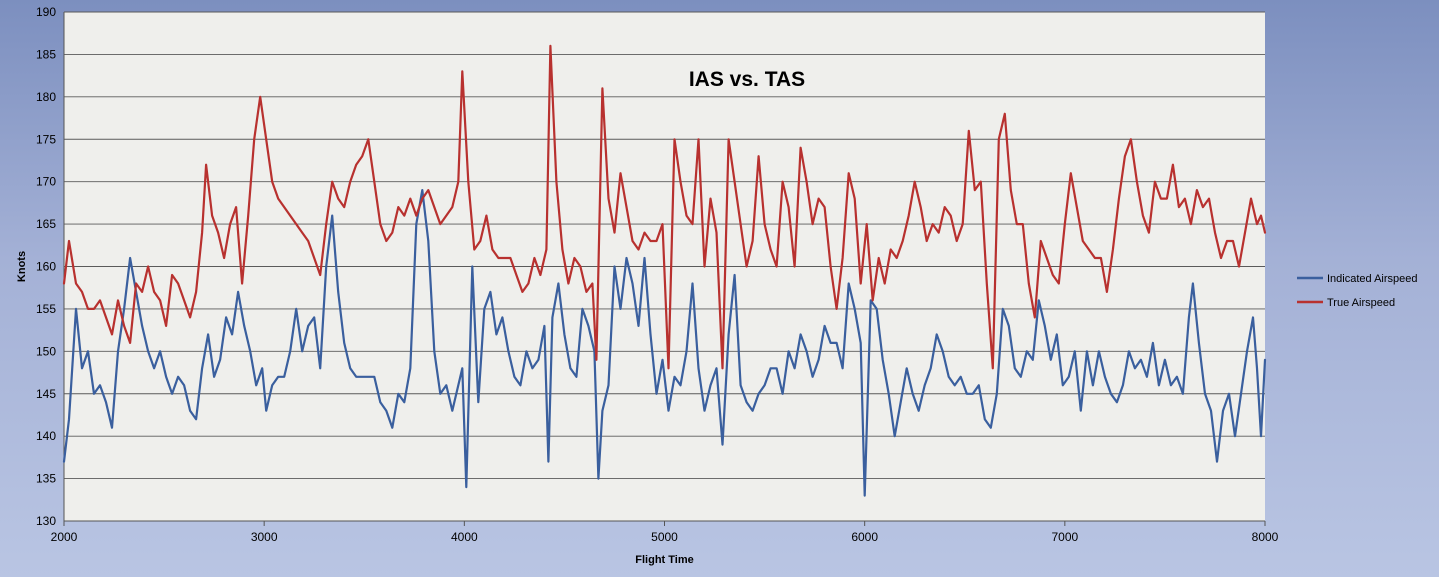  Describe the element at coordinates (46, 436) in the screenshot. I see `y-tick-label: 140` at that location.